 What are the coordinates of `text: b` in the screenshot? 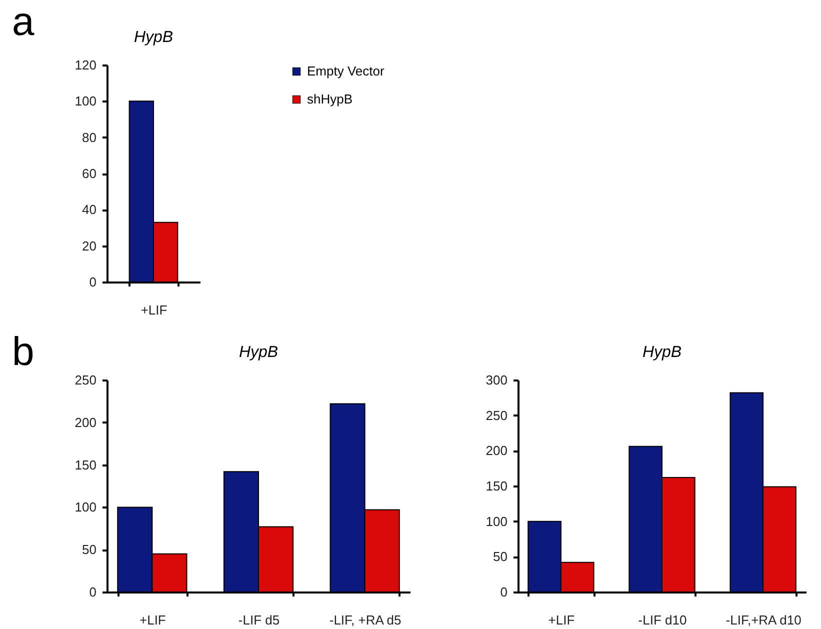 It's located at (23, 352).